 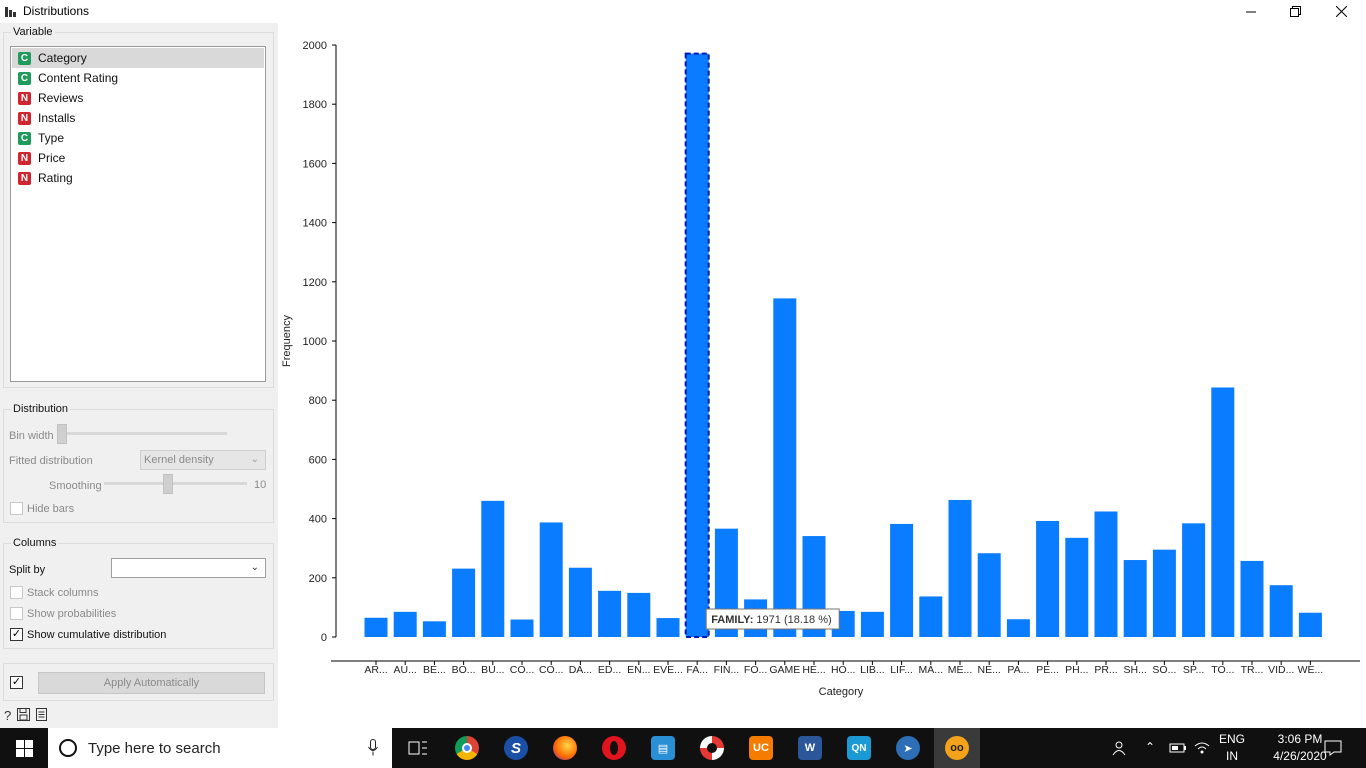 I want to click on y-tick-label: 800, so click(x=318, y=401).